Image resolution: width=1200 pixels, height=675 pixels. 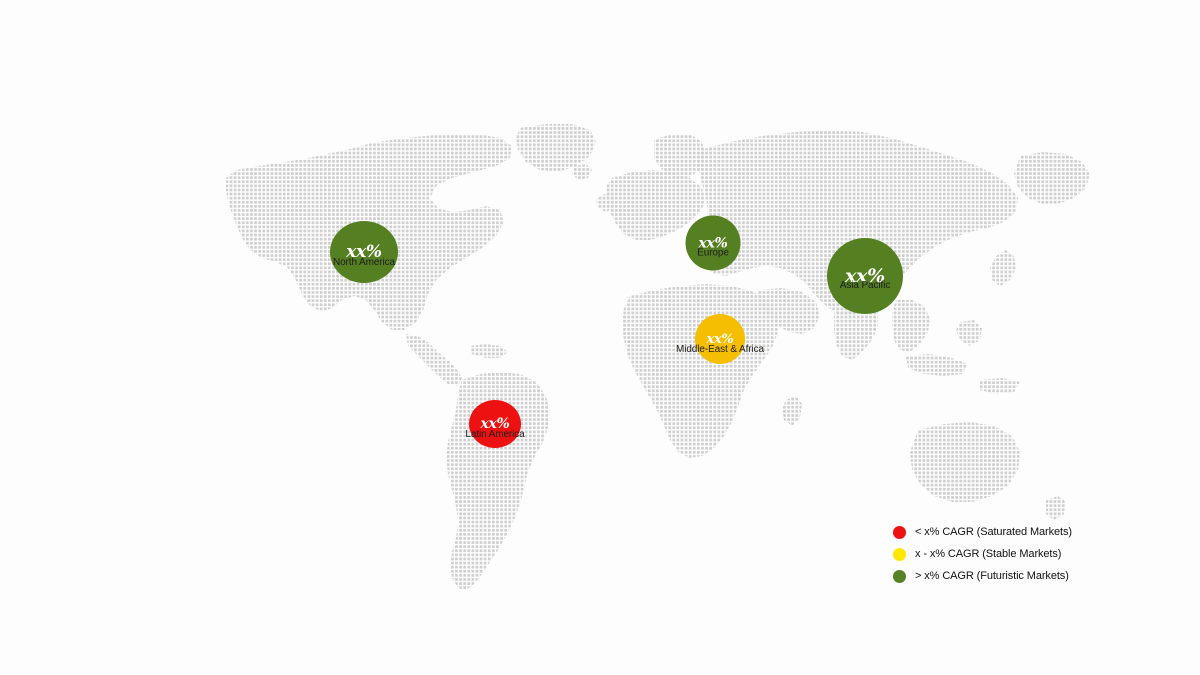 I want to click on bubble-europe: xx% Europe, so click(x=713, y=243).